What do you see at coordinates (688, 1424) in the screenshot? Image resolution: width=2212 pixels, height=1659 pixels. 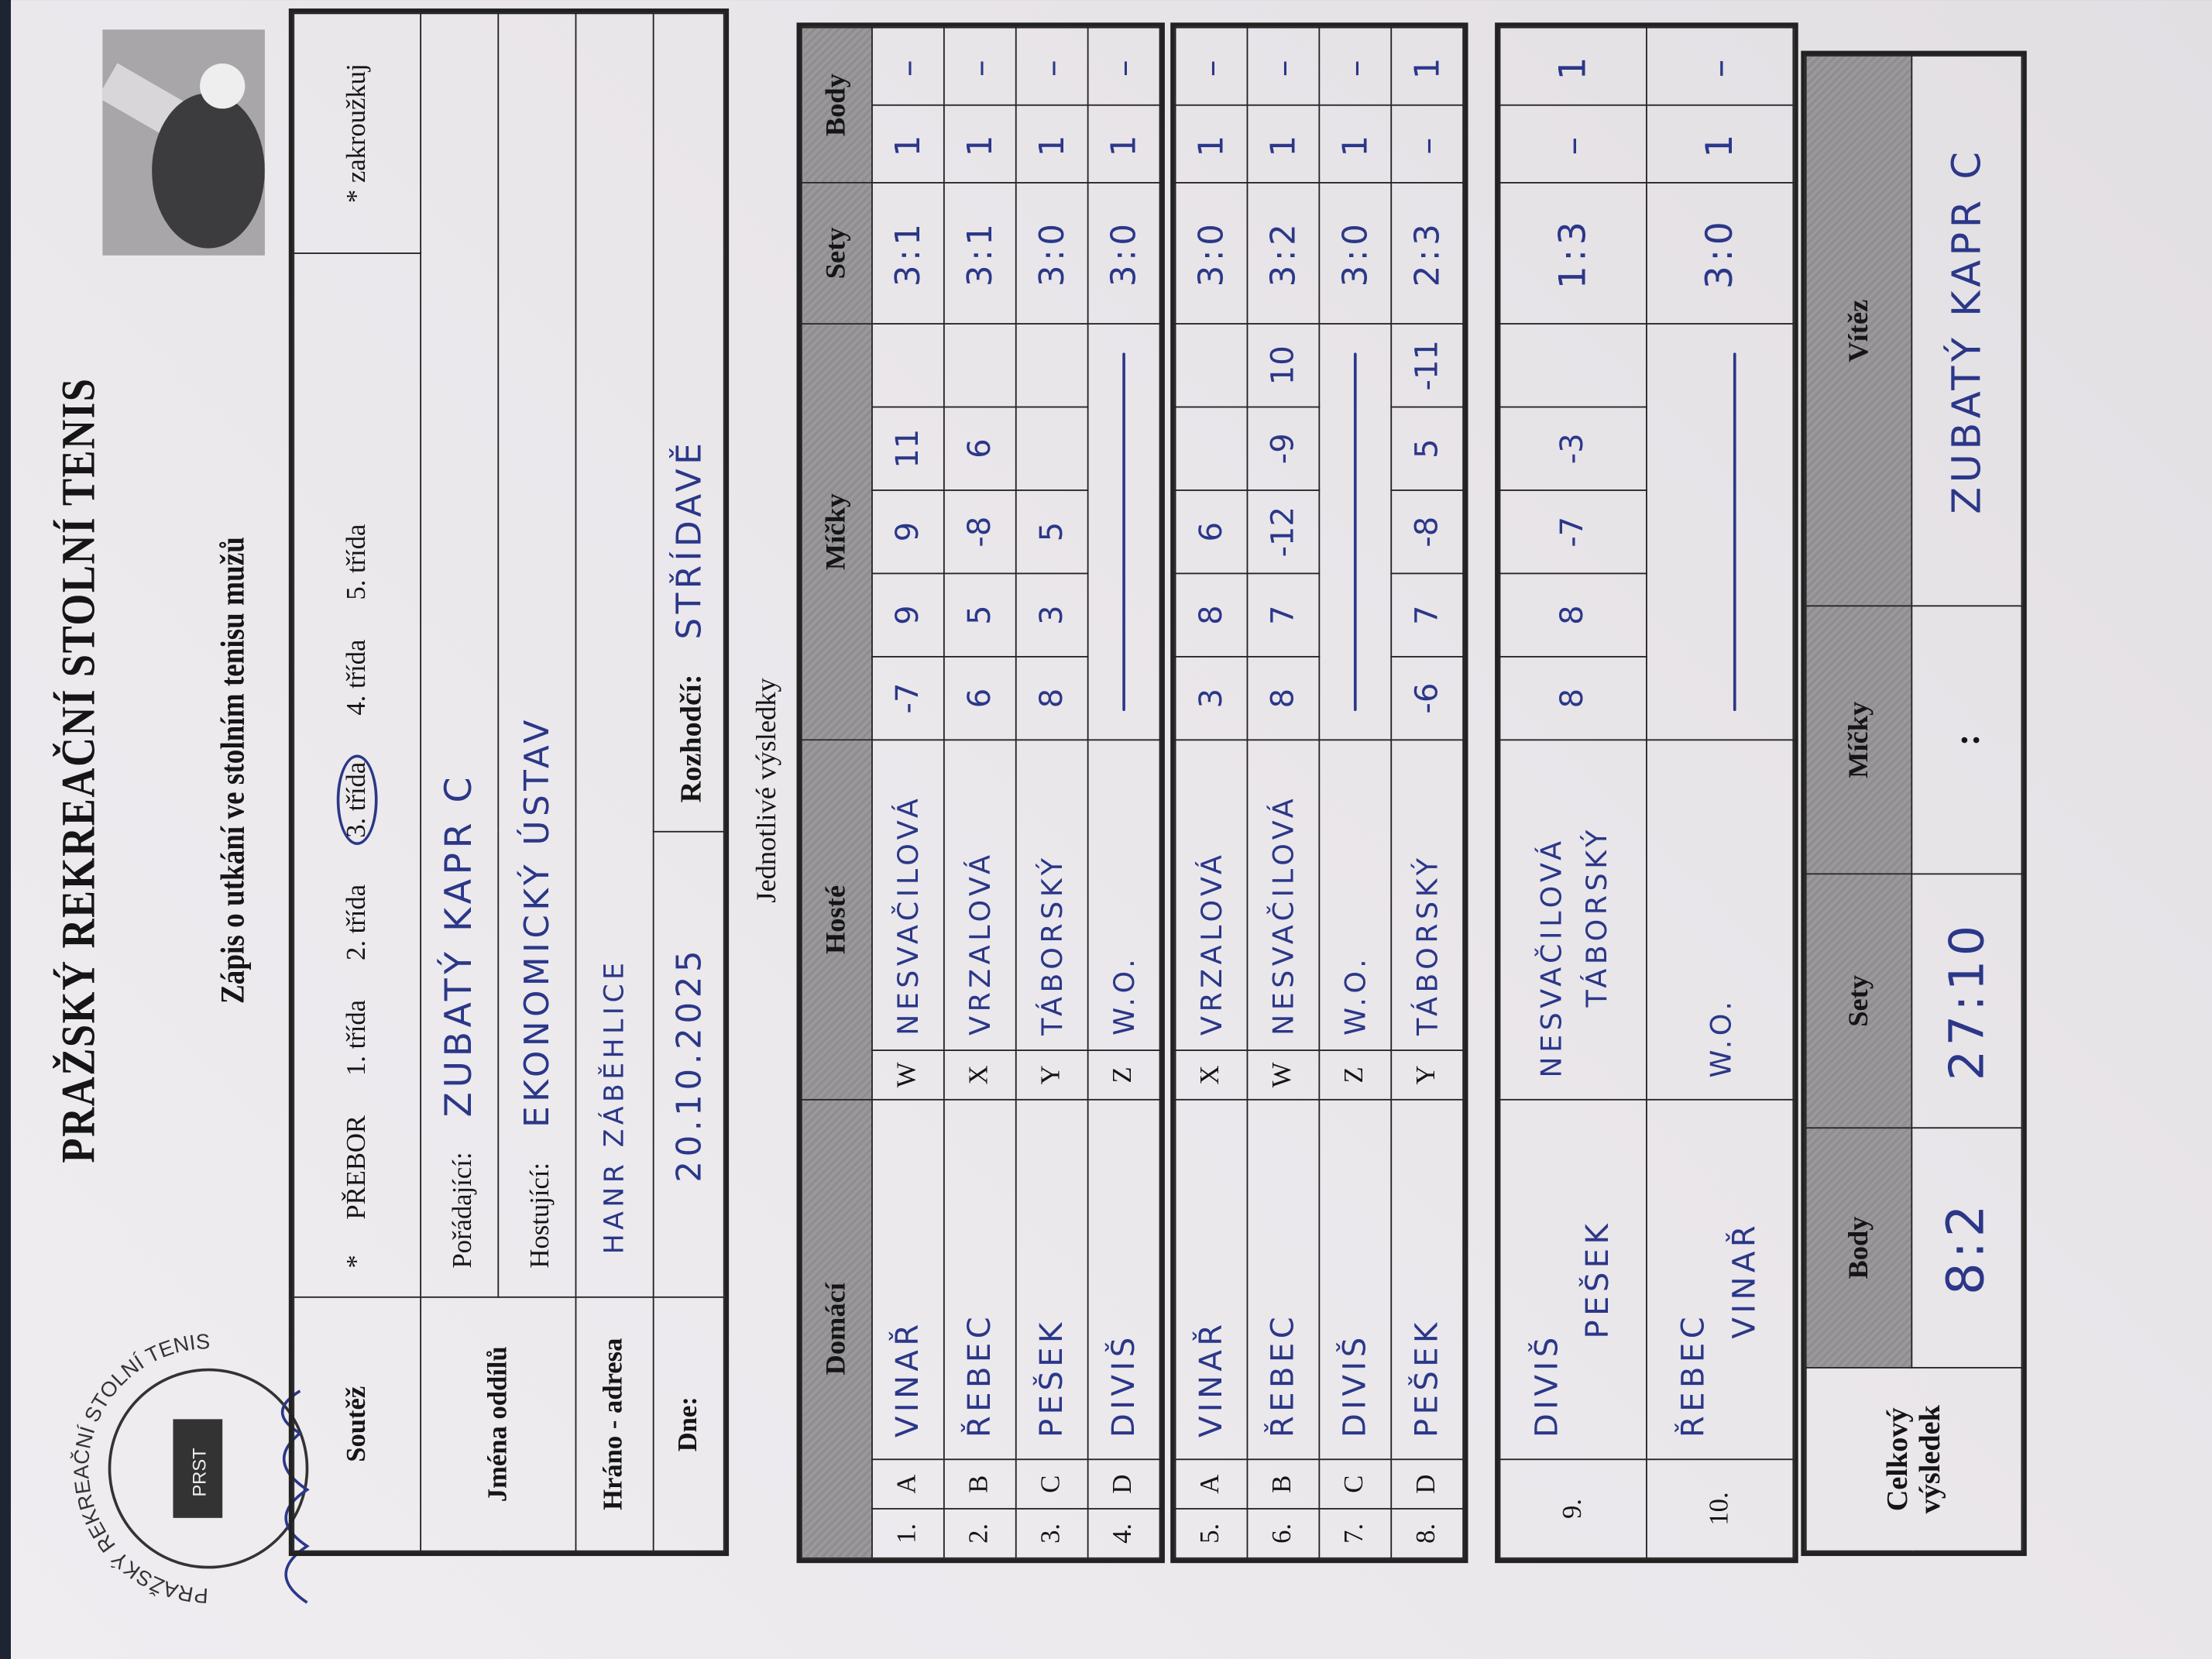 I see `dne-label: Dne:` at bounding box center [688, 1424].